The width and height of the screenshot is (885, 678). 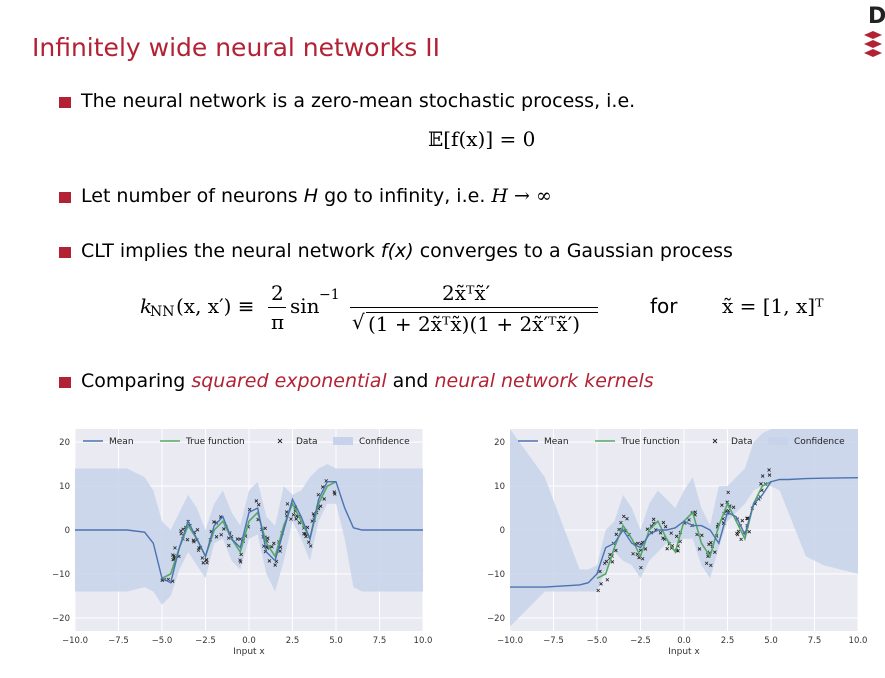 What do you see at coordinates (215, 442) in the screenshot?
I see `legend-label: True function` at bounding box center [215, 442].